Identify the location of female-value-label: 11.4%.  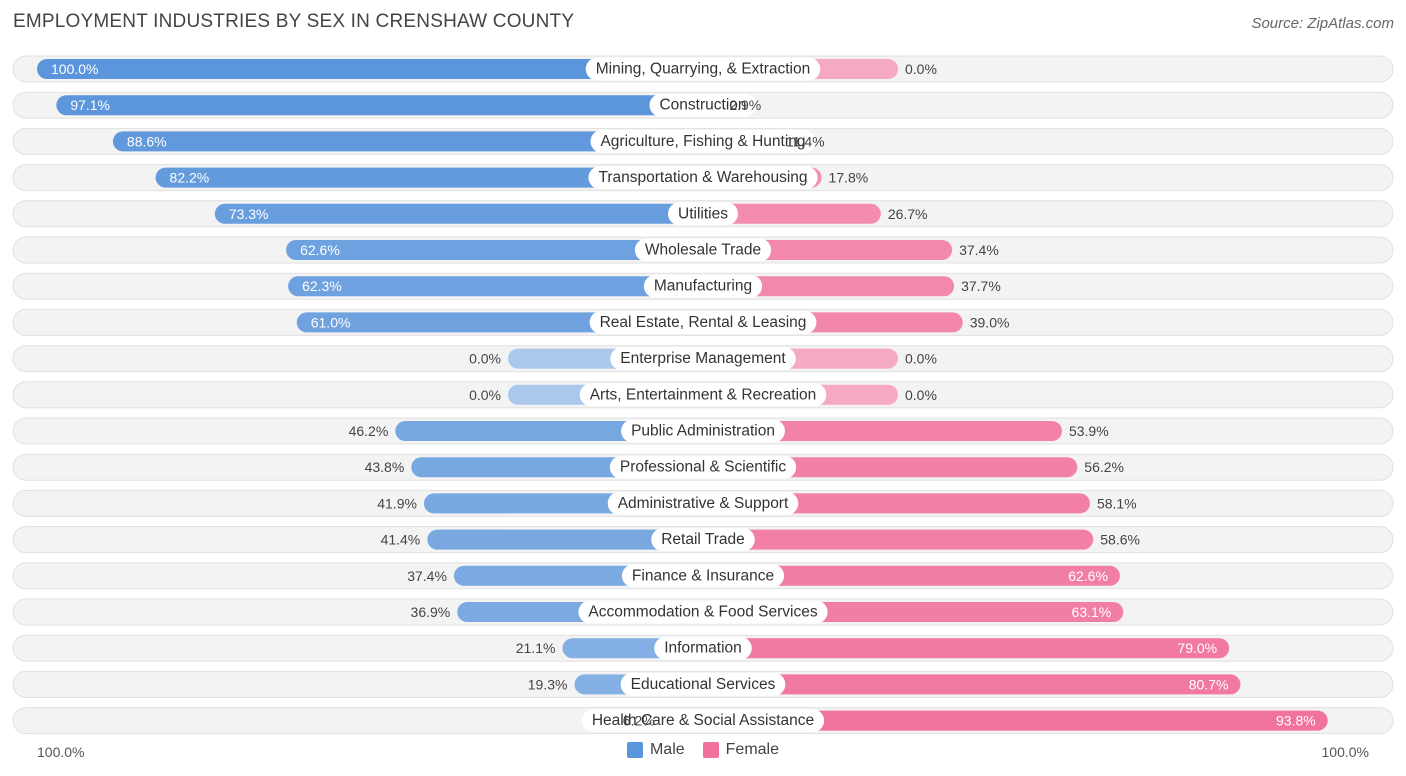
(805, 141).